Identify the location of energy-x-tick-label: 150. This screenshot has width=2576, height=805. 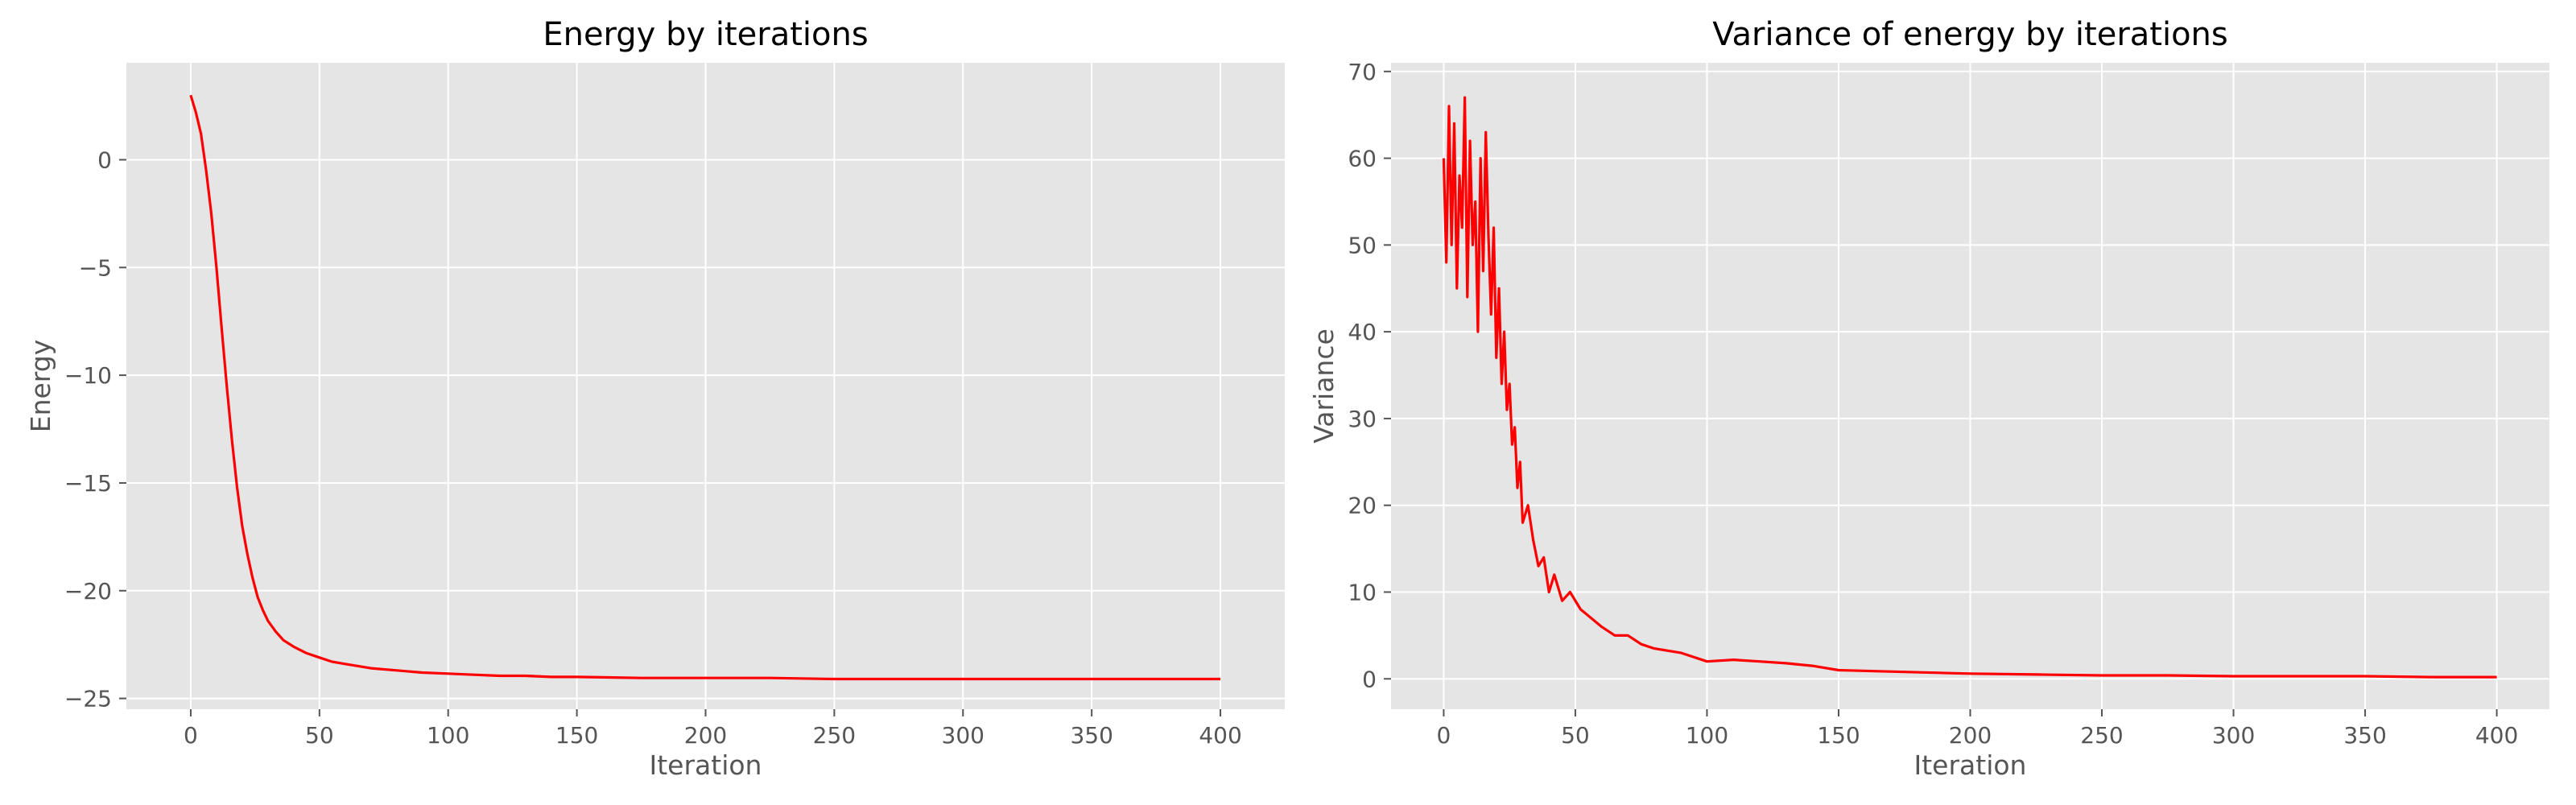
(576, 735).